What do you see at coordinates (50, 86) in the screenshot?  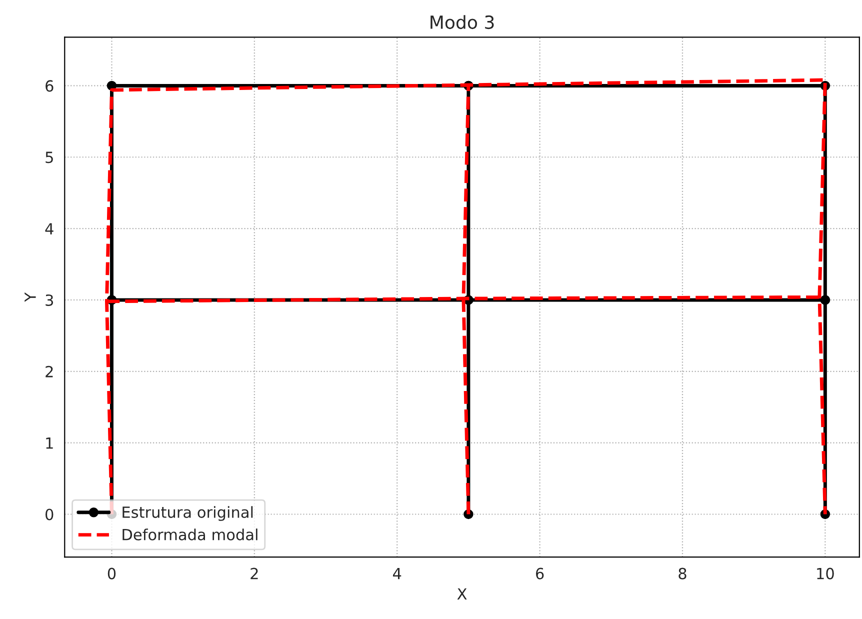 I see `y-tick-label: 6` at bounding box center [50, 86].